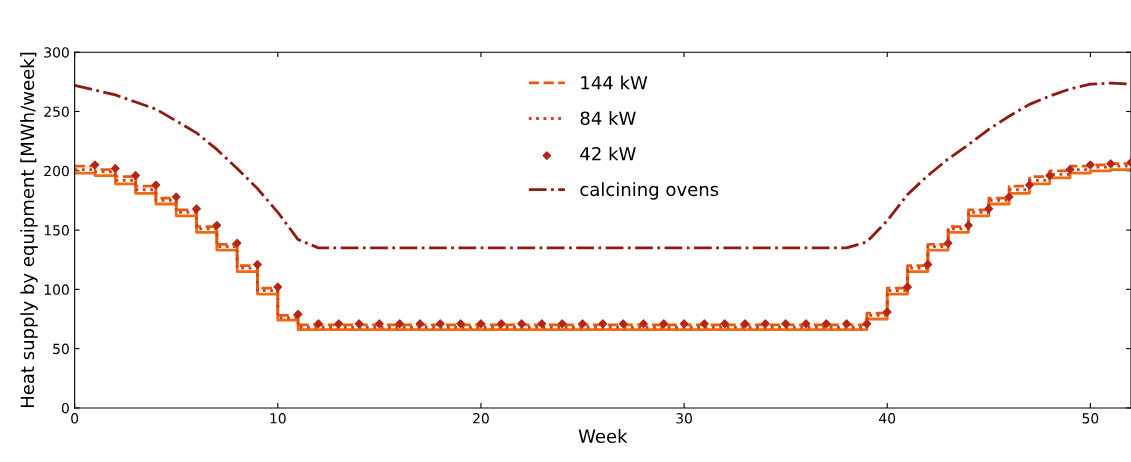 Image resolution: width=1131 pixels, height=462 pixels. What do you see at coordinates (649, 191) in the screenshot?
I see `legend-label: calcining ovens` at bounding box center [649, 191].